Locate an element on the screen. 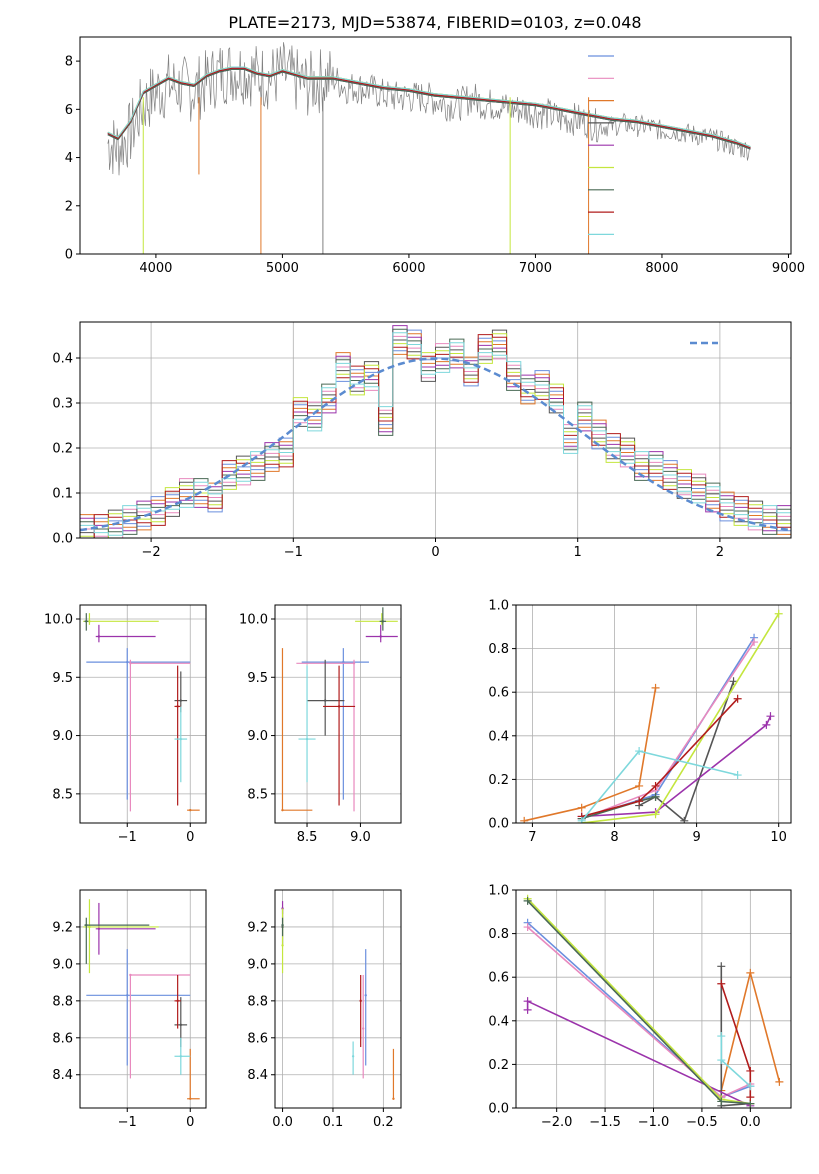 The height and width of the screenshot is (1174, 819). residuals-ytick-label-4: 0.4 is located at coordinates (62, 359).